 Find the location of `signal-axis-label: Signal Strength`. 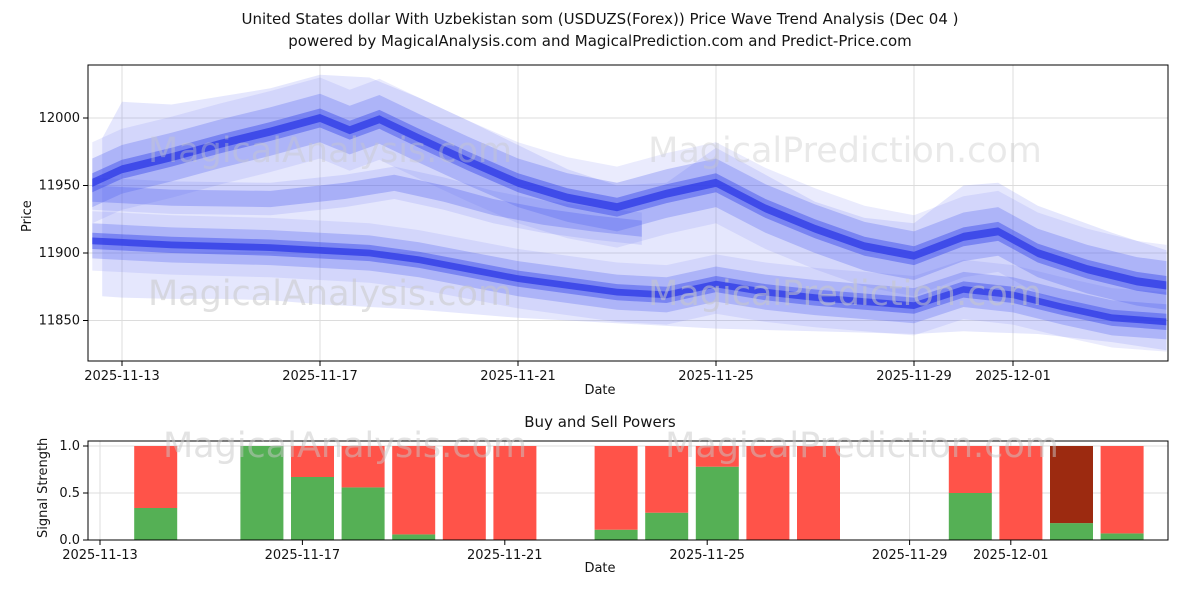

signal-axis-label: Signal Strength is located at coordinates (43, 487).